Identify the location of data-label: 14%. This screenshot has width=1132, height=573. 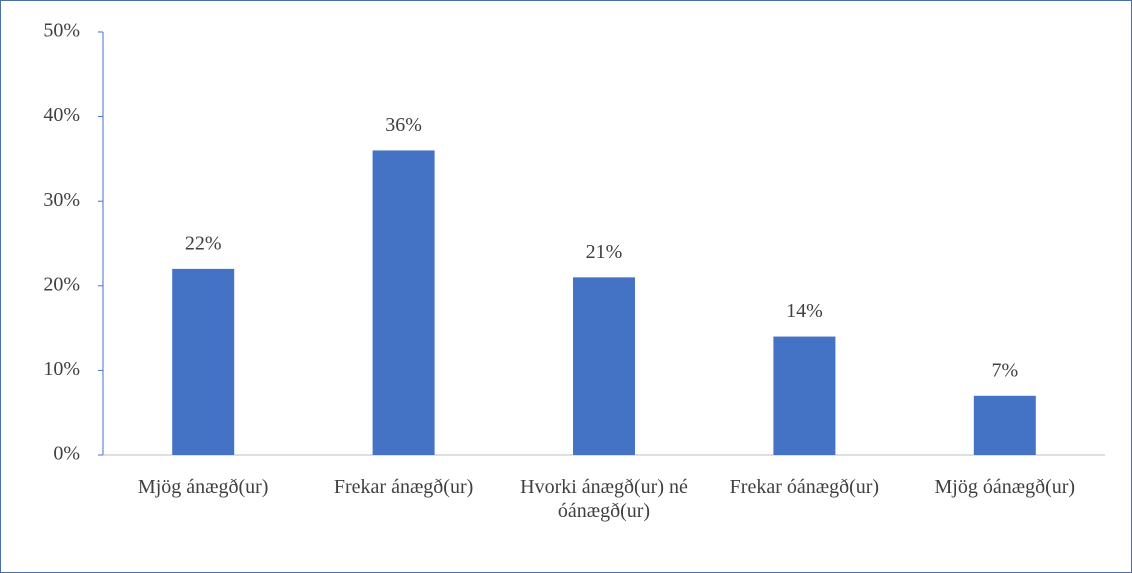
(804, 311).